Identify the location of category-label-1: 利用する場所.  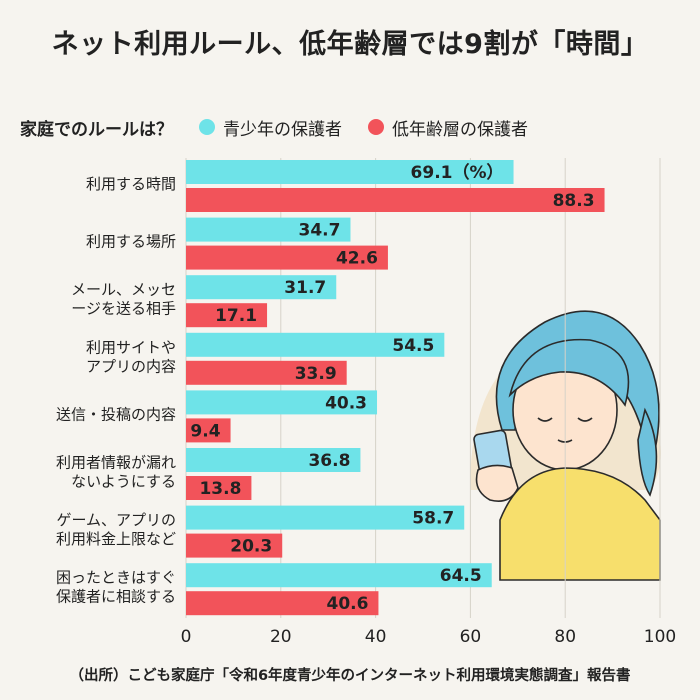
(131, 242).